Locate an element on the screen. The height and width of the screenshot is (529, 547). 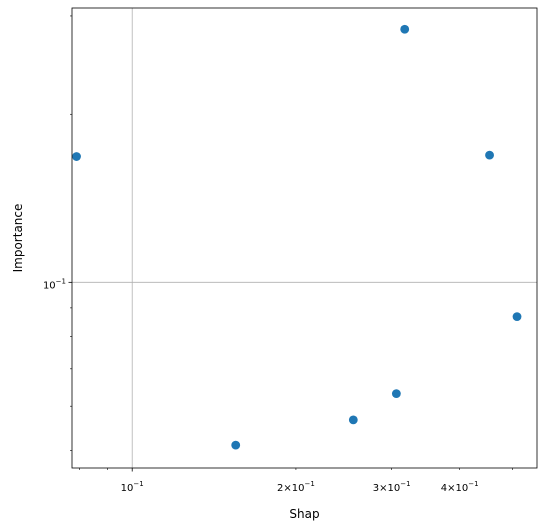
x-tick-label: 2×10⁻¹ is located at coordinates (296, 487).